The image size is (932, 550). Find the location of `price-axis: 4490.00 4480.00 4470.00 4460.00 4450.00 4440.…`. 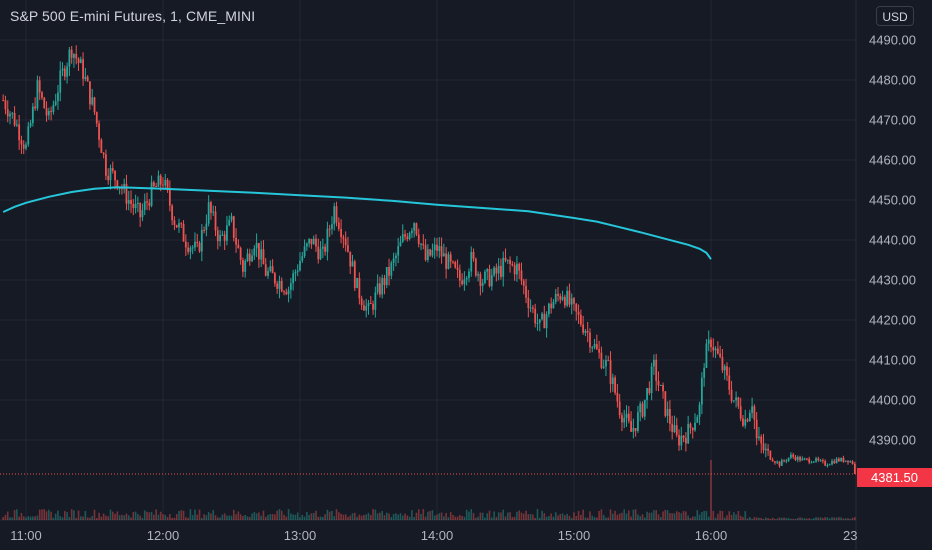

price-axis: 4490.00 4480.00 4470.00 4460.00 4450.00 4440.… is located at coordinates (892, 240).